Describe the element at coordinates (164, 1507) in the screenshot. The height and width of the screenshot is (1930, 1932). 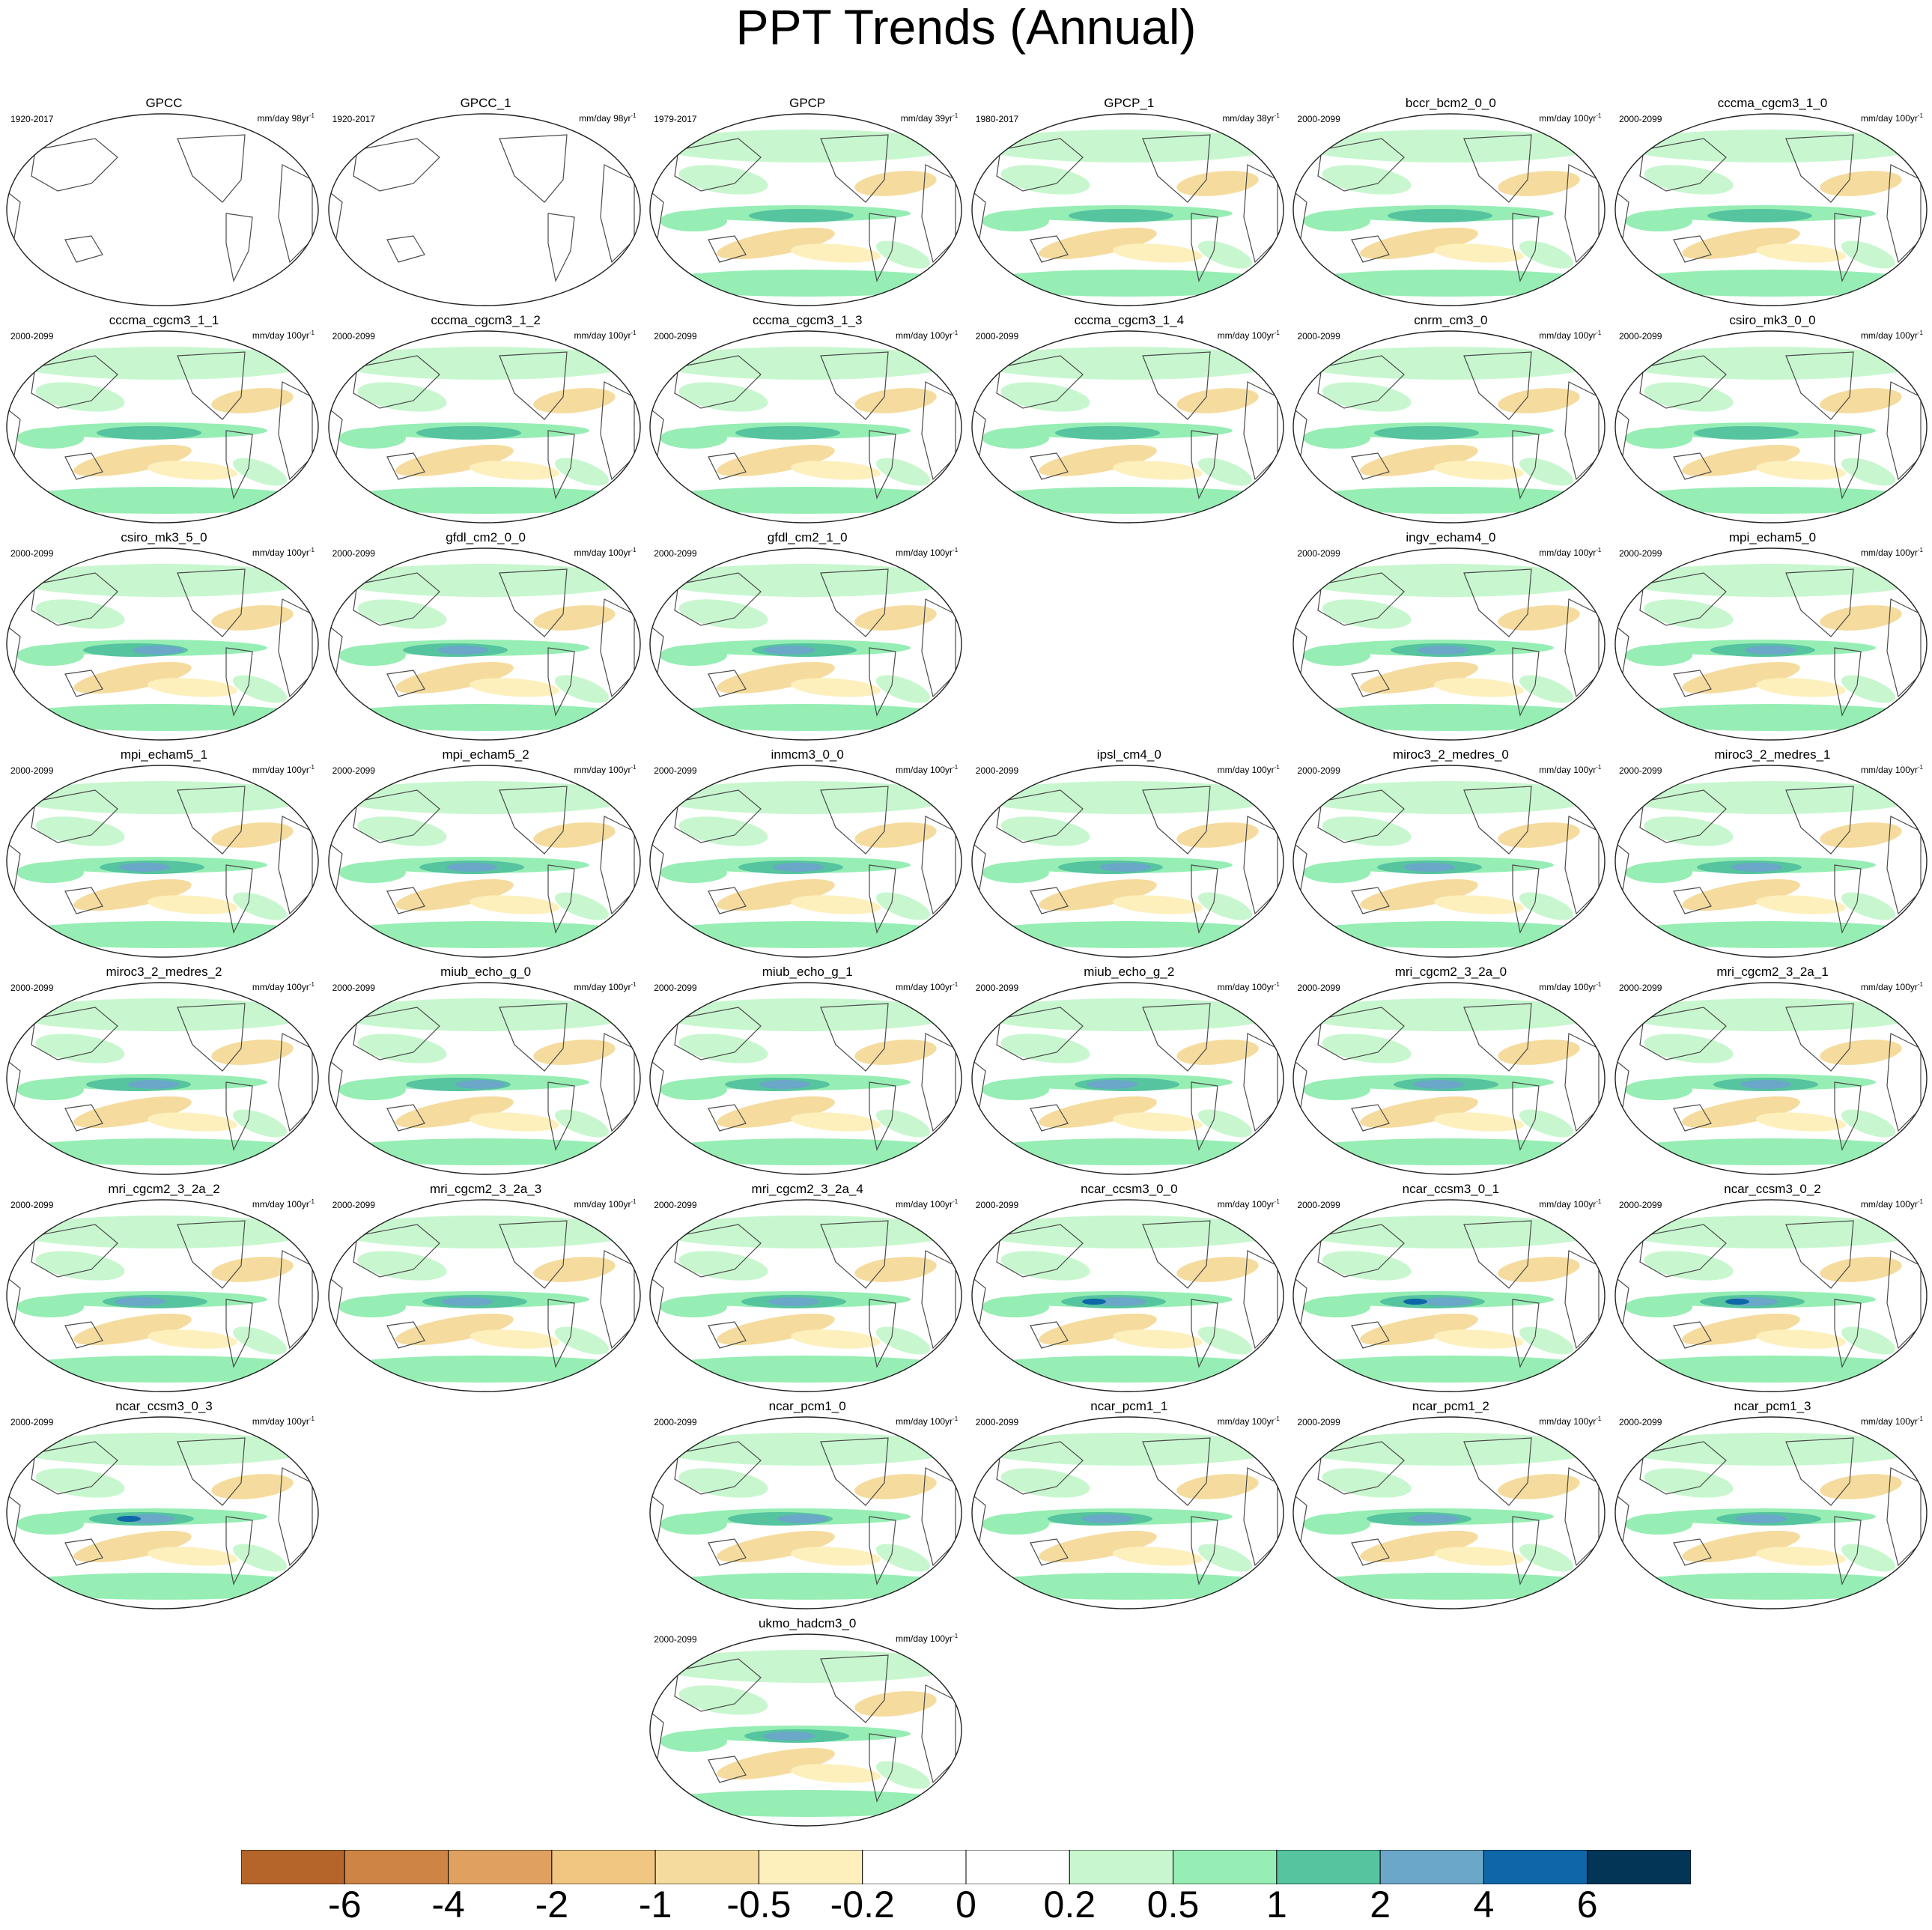
I see `map-panel: ncar_ccsm3_0_3 2000-2099 mm/day 100yr-1` at that location.